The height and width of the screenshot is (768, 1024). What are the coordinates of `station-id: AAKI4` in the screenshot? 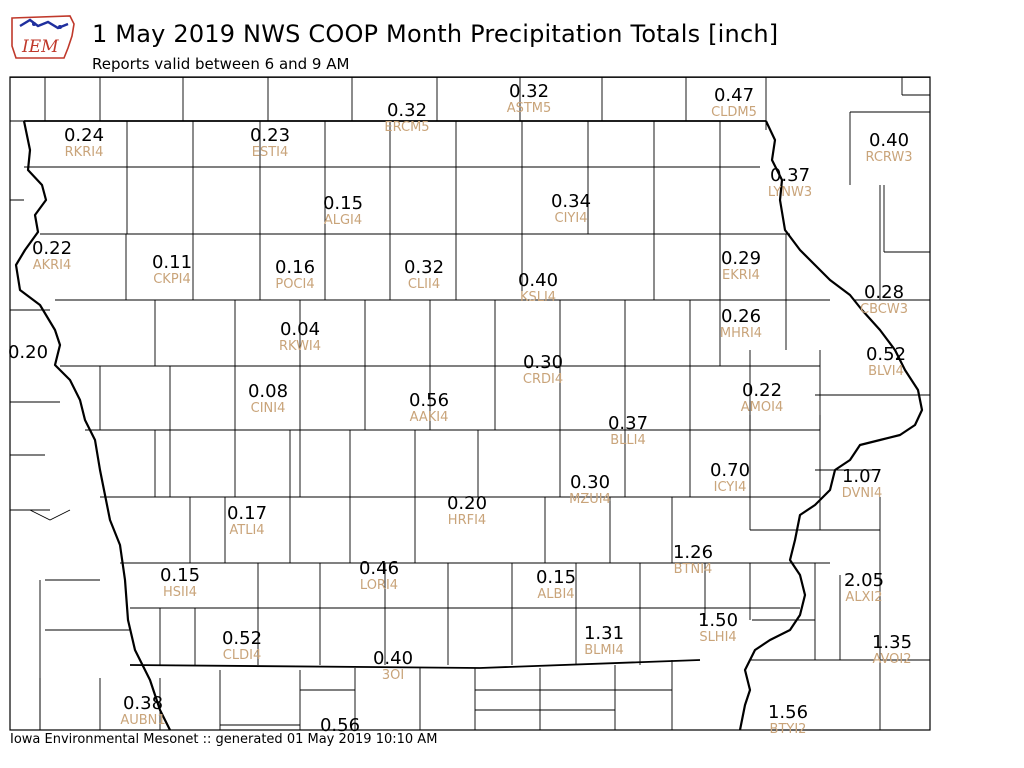 It's located at (429, 417).